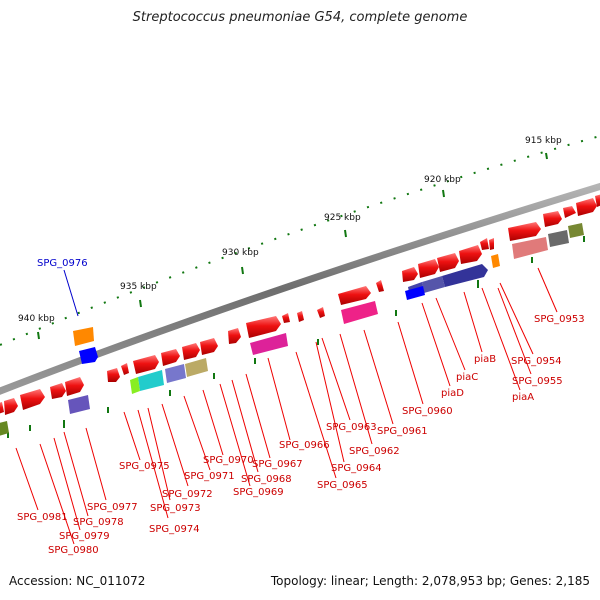 The width and height of the screenshot is (600, 600). What do you see at coordinates (138, 287) in the screenshot?
I see `ruler-label-935: 935 kbp` at bounding box center [138, 287].